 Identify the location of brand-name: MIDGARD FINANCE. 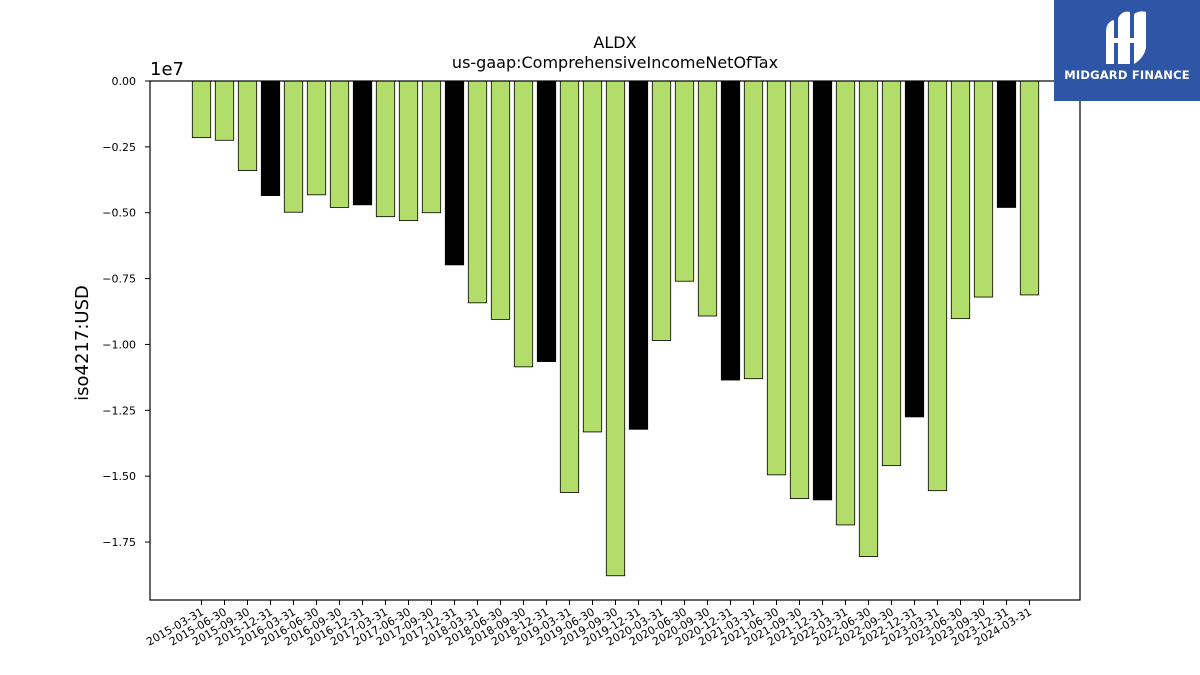
(1127, 75).